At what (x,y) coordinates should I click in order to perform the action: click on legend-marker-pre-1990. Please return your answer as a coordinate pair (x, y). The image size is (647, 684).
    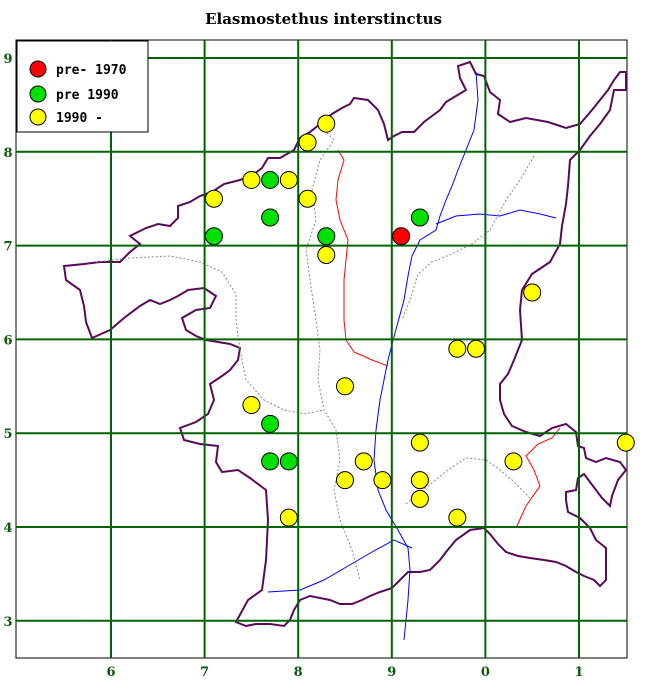
    Looking at the image, I should click on (38, 94).